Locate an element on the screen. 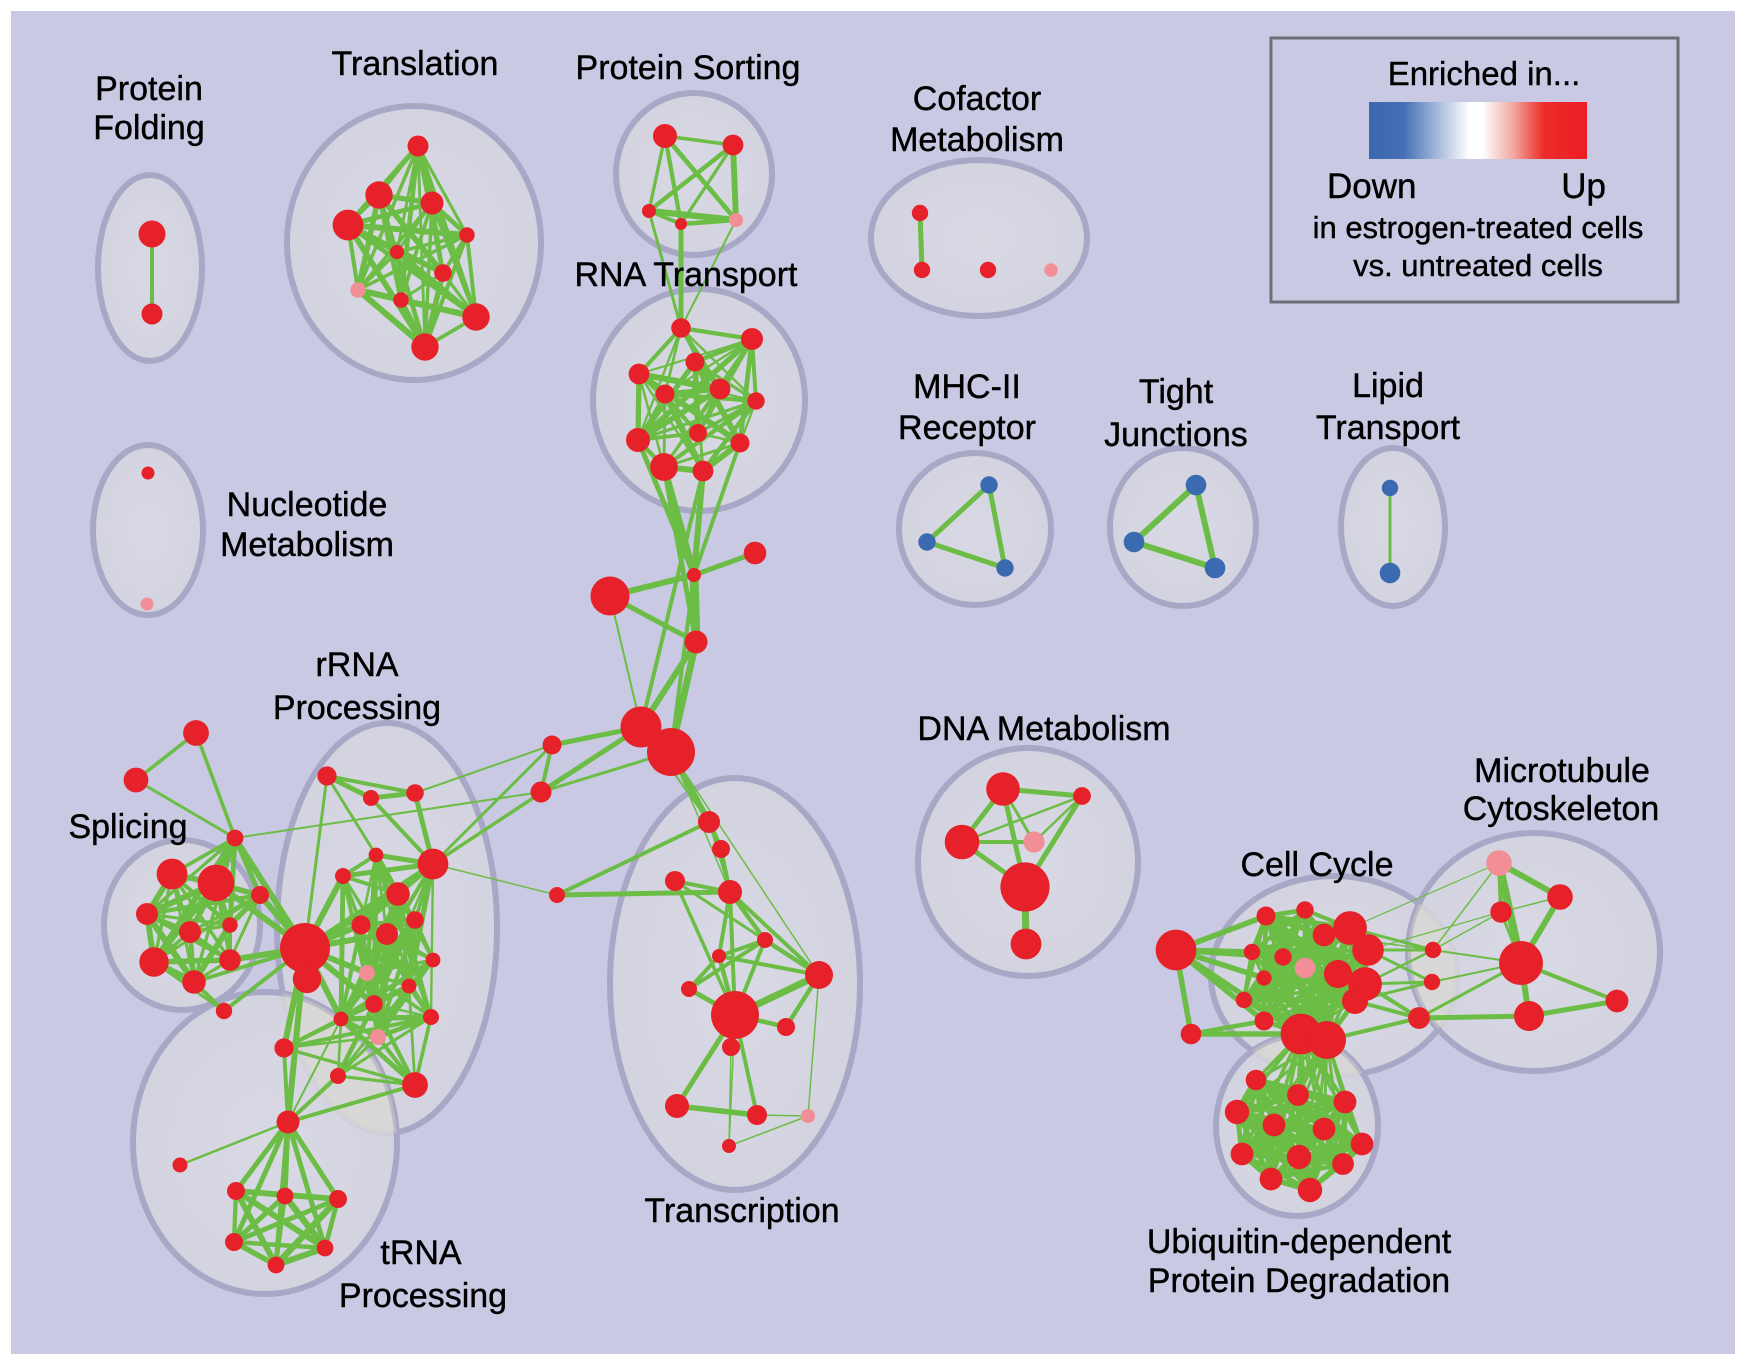  svg-text: Tight is located at coordinates (1176, 392).